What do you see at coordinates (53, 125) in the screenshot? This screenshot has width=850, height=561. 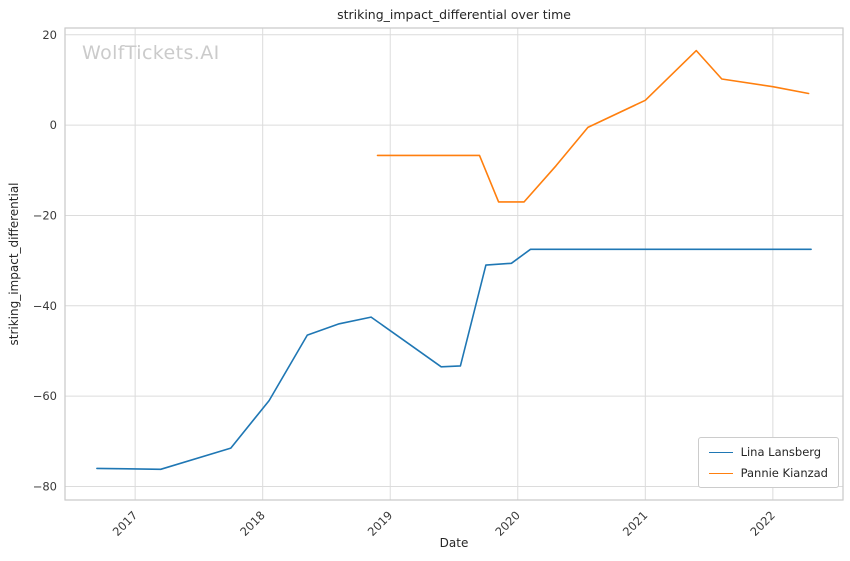 I see `y-tick-label: 0` at bounding box center [53, 125].